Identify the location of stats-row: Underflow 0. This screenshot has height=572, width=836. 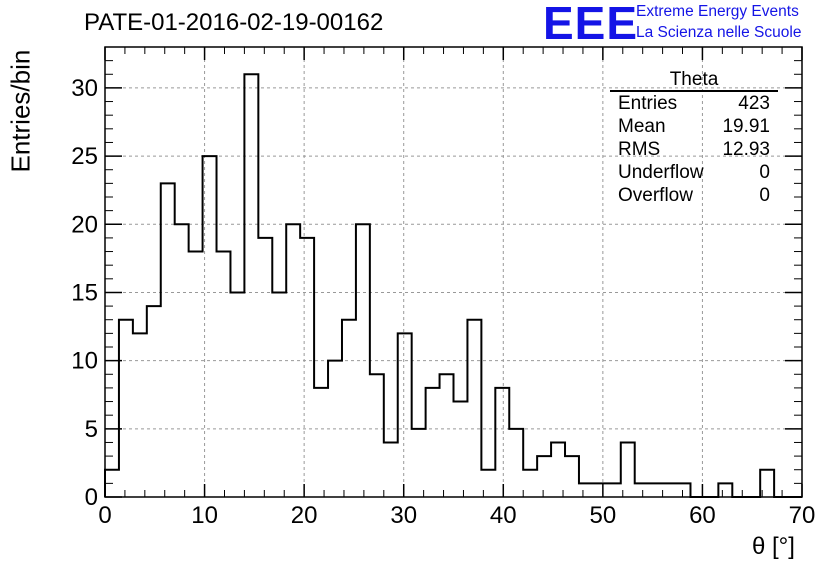
(694, 172).